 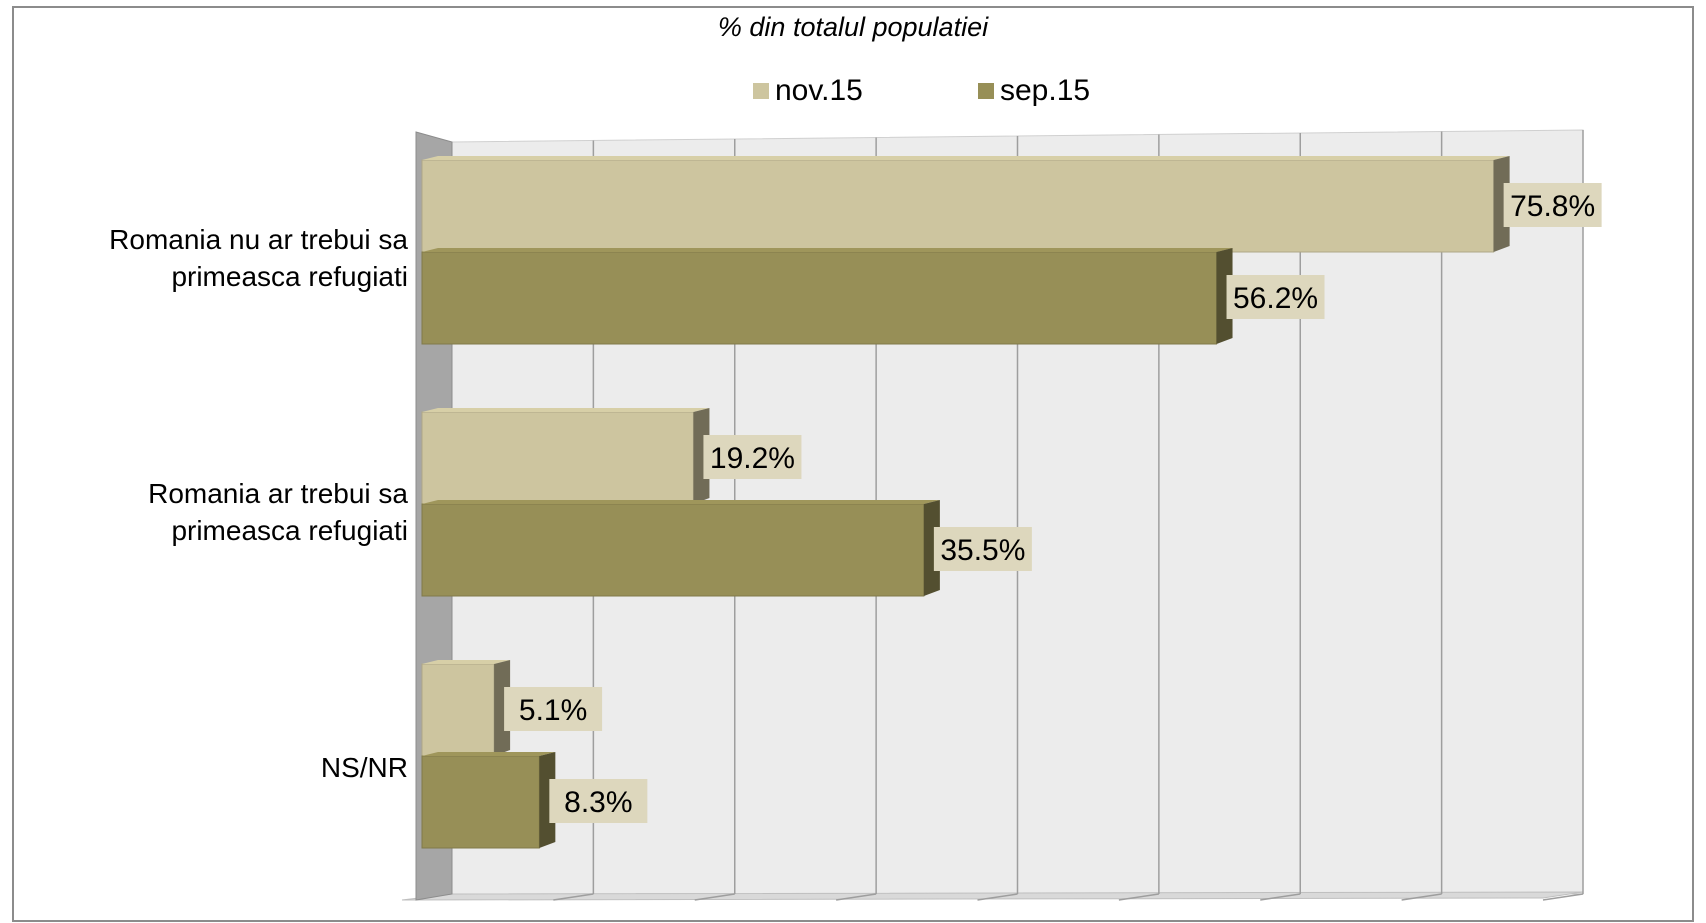 I want to click on data-label: 19.2%, so click(x=752, y=458).